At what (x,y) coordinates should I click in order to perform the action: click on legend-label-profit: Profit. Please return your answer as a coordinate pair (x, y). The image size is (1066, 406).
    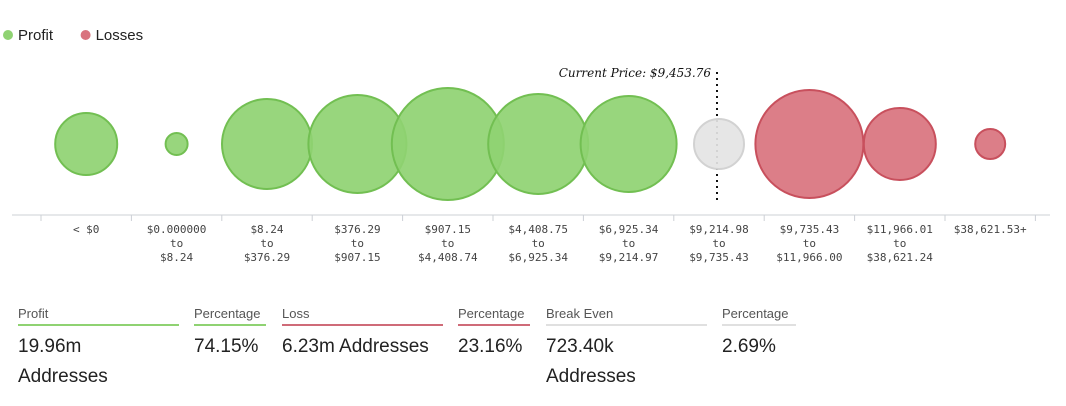
    Looking at the image, I should click on (36, 35).